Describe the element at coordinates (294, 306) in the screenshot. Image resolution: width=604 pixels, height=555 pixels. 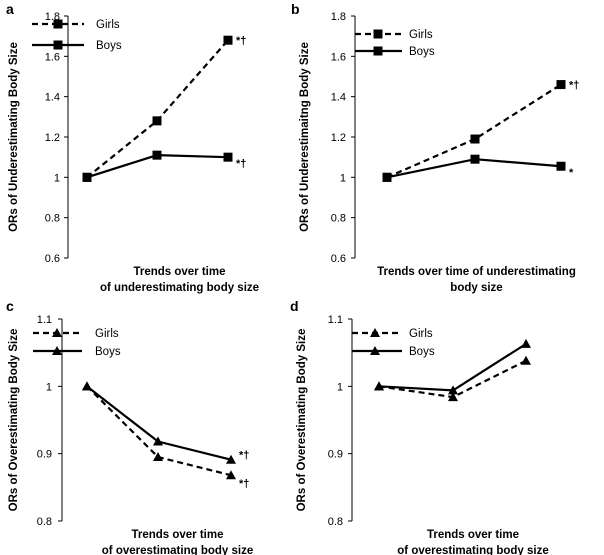
I see `panel-letter: d` at that location.